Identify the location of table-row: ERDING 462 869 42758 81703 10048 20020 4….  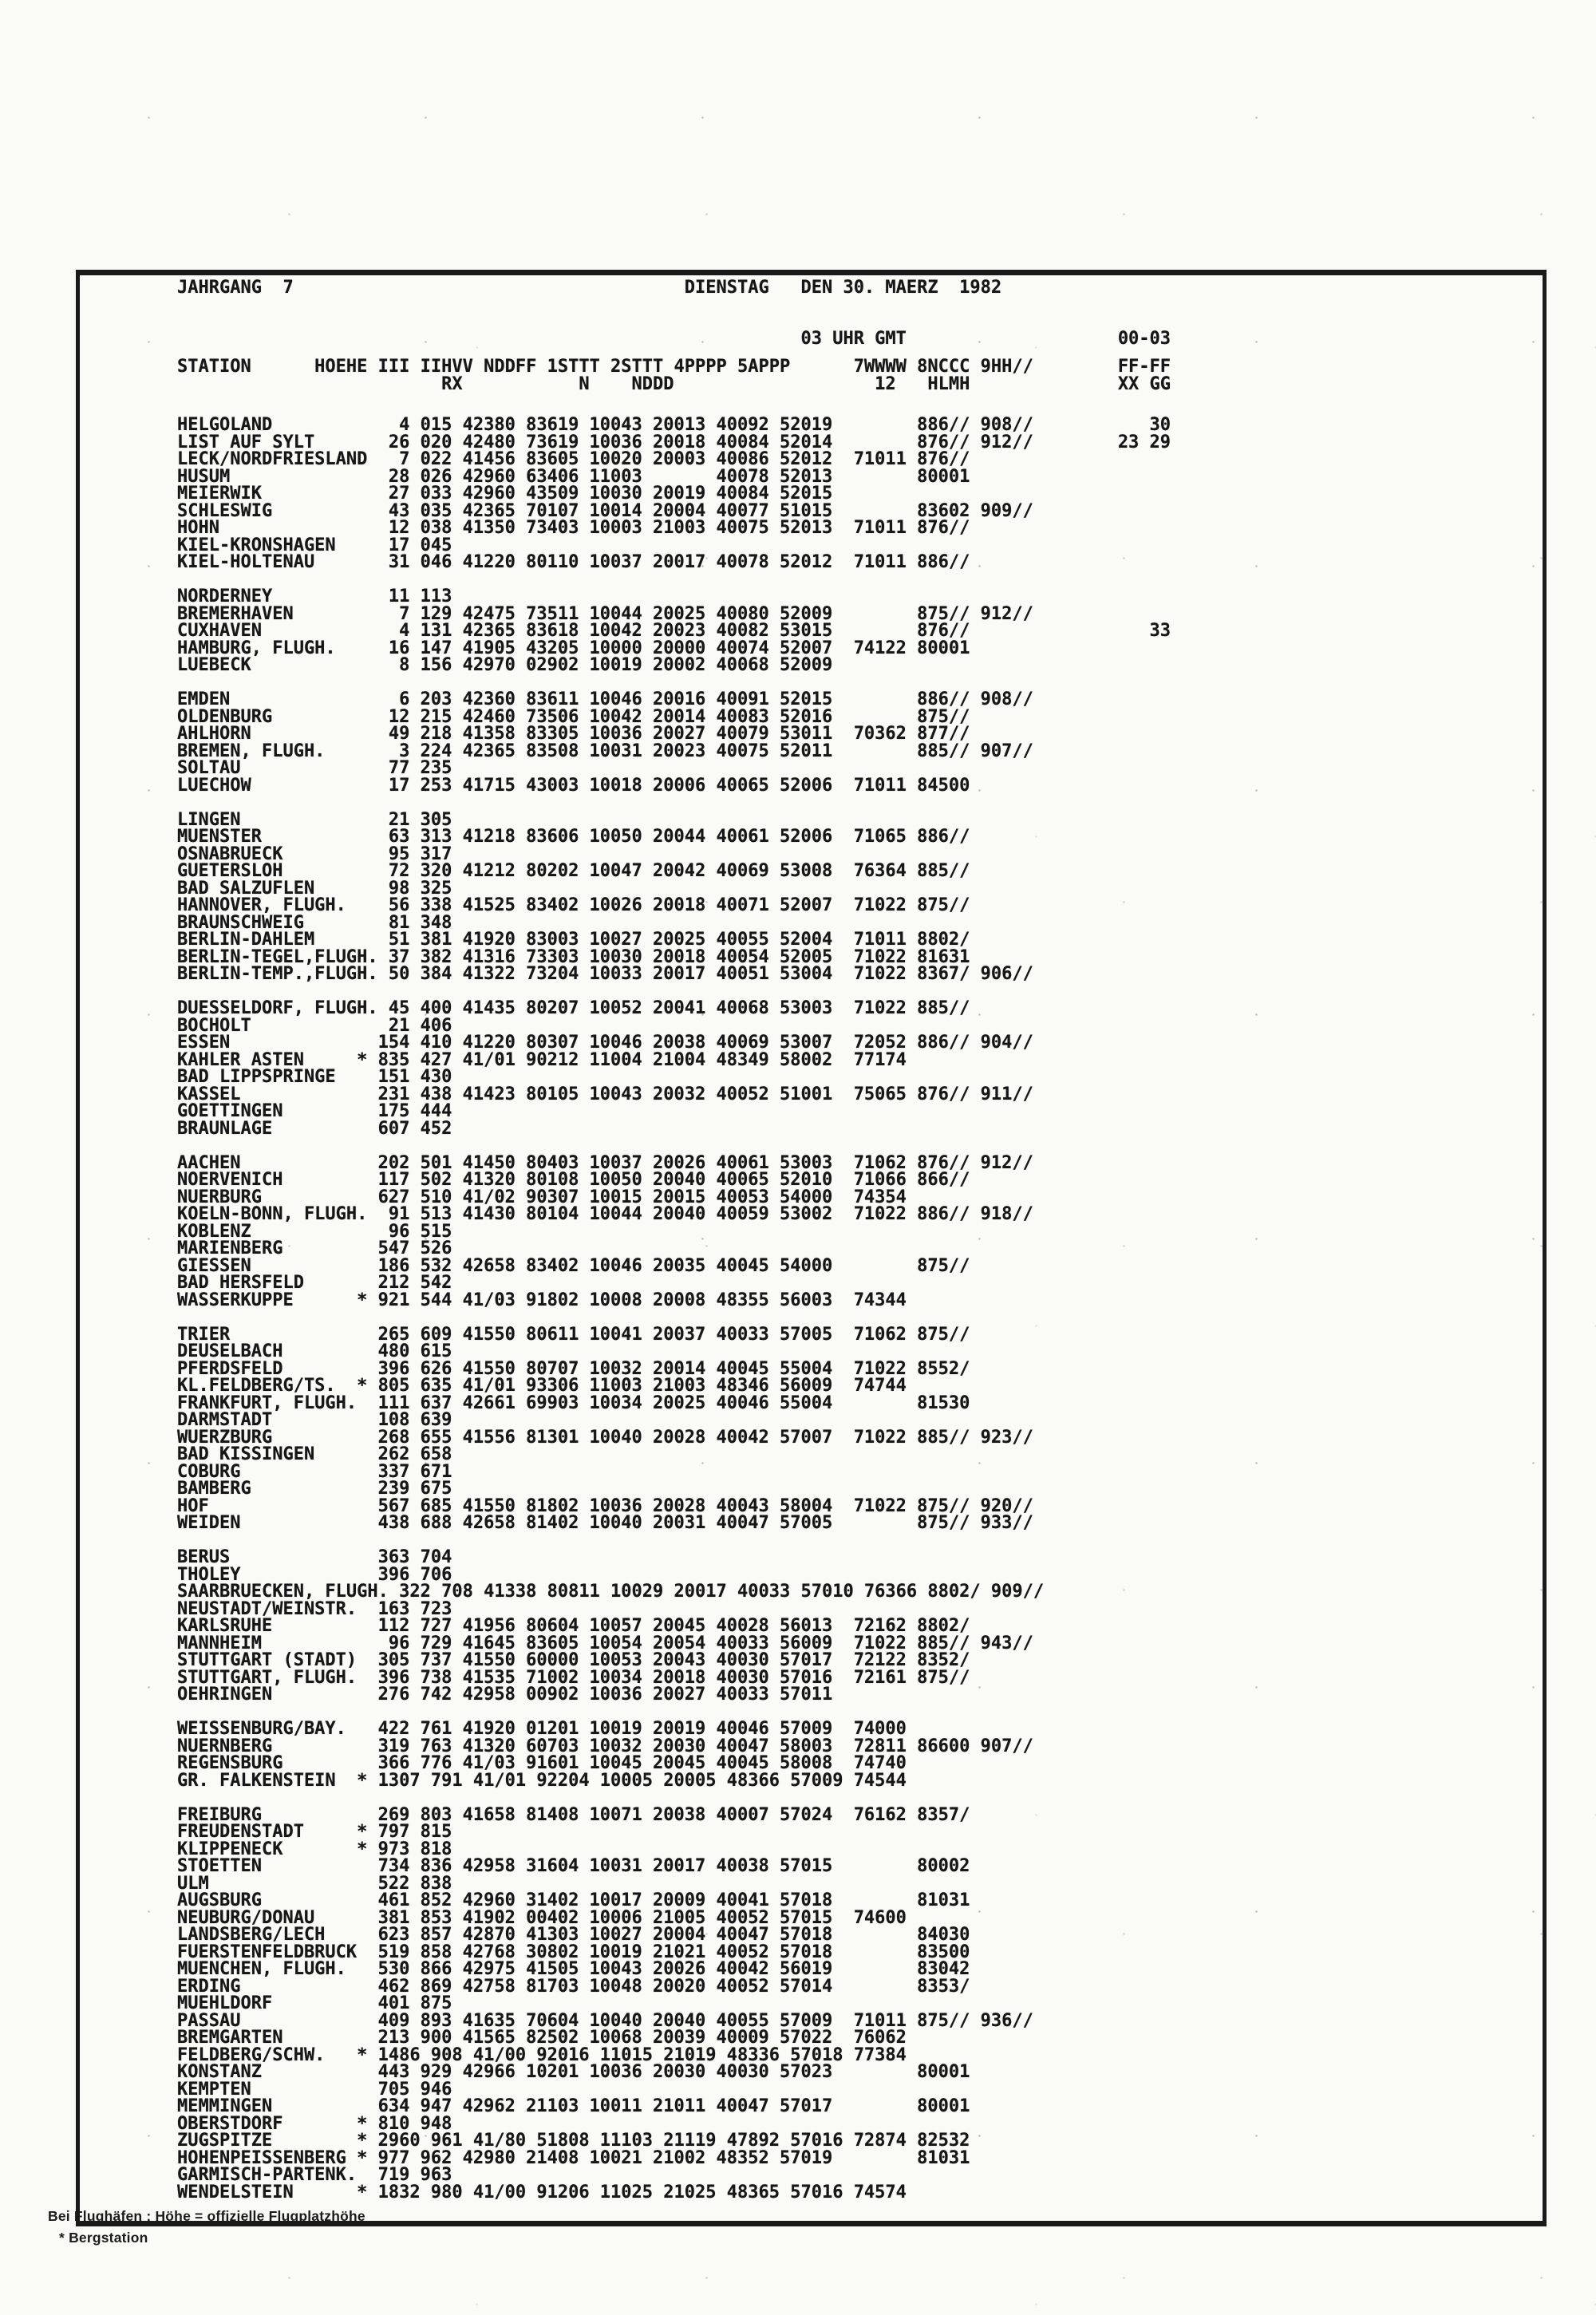
(573, 1986).